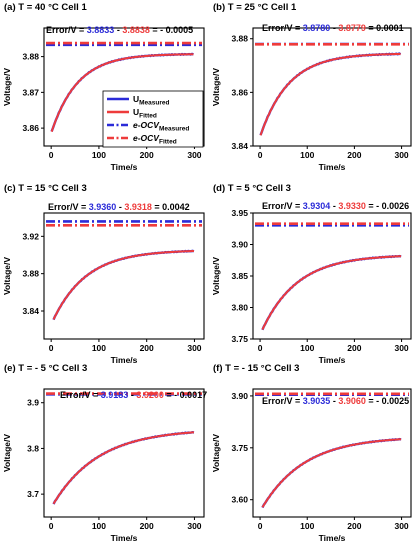 The width and height of the screenshot is (417, 550). Describe the element at coordinates (33, 448) in the screenshot. I see `y-tick-label: 3.8` at that location.